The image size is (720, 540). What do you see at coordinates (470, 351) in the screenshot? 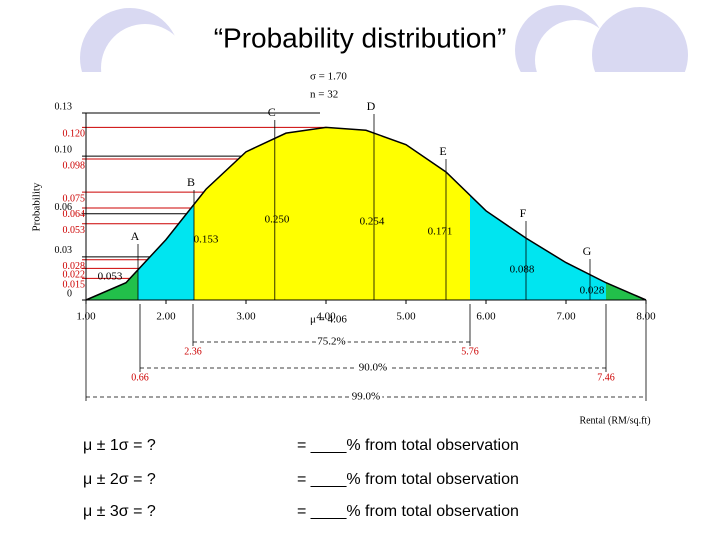
I see `range-to: 5.76` at bounding box center [470, 351].